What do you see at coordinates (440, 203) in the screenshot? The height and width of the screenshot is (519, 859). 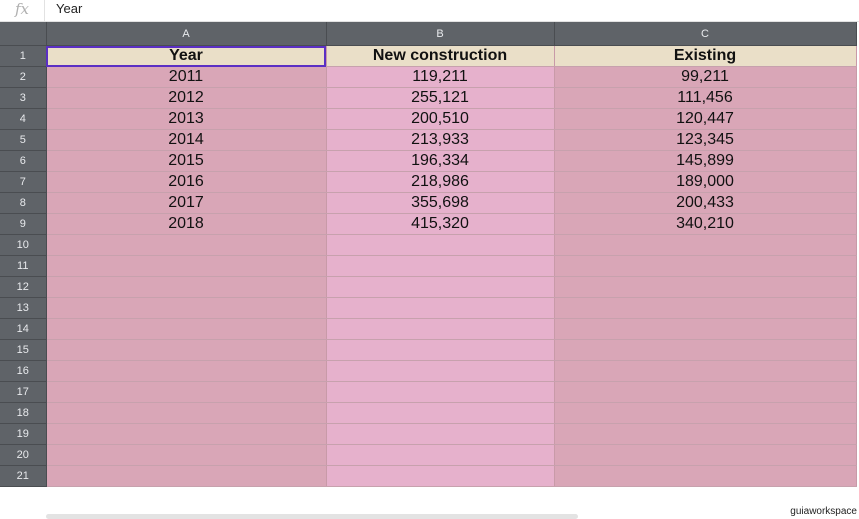 I see `data-cell: 355,698` at bounding box center [440, 203].